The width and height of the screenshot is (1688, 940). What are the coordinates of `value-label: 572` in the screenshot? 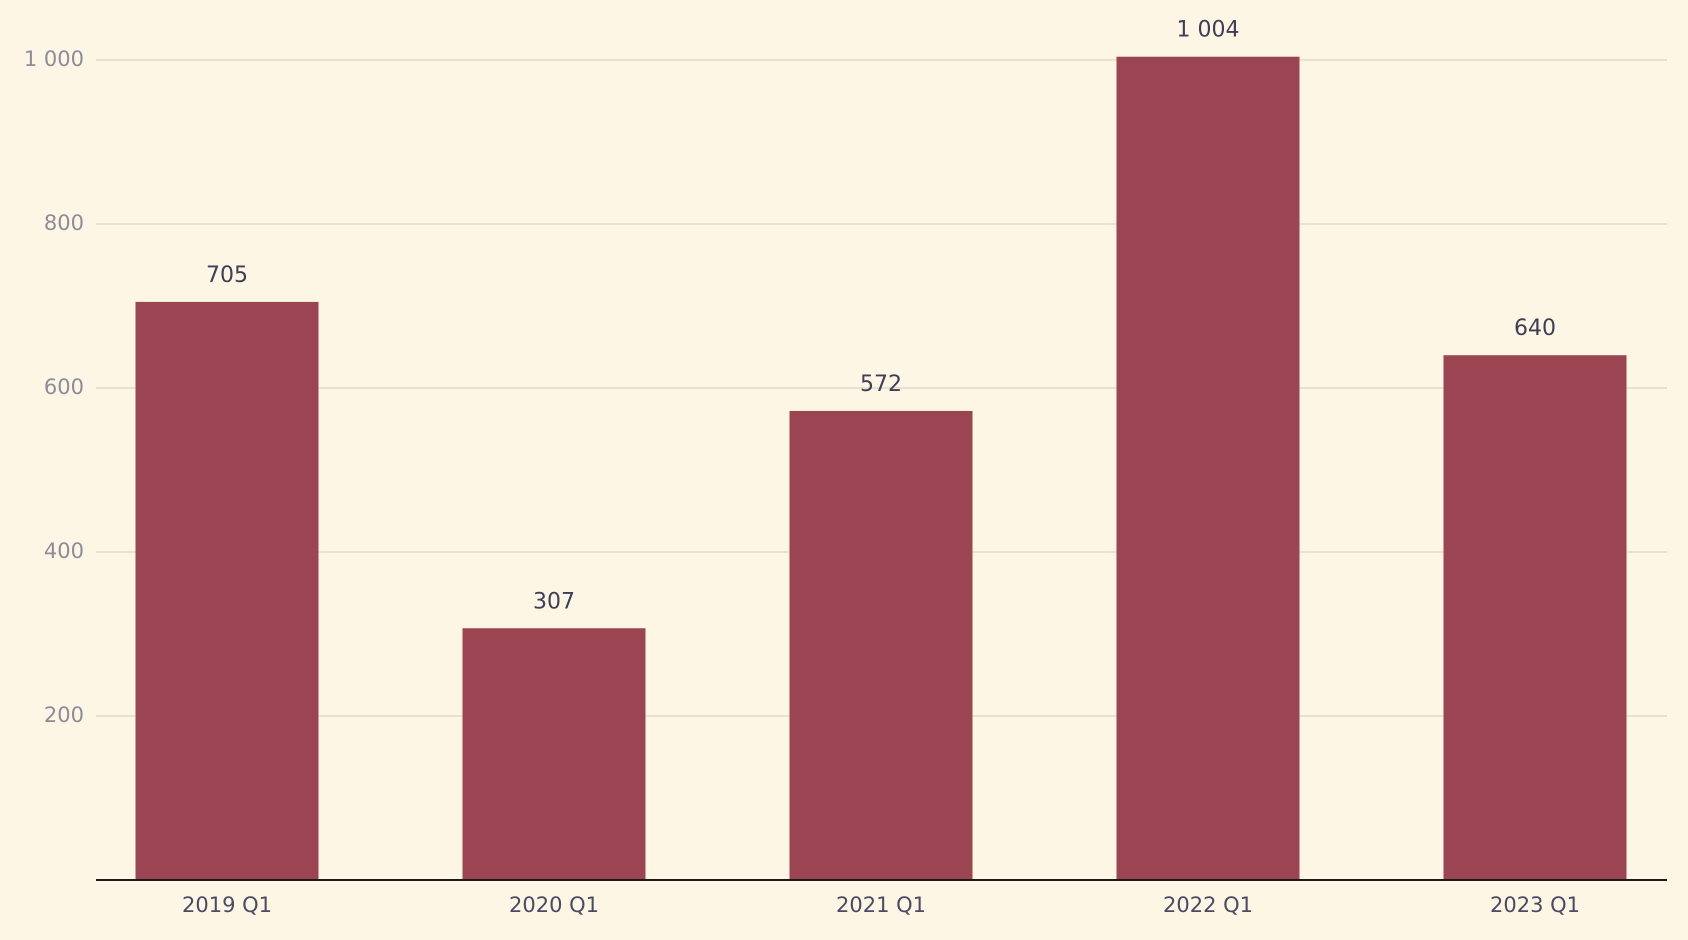 It's located at (881, 384).